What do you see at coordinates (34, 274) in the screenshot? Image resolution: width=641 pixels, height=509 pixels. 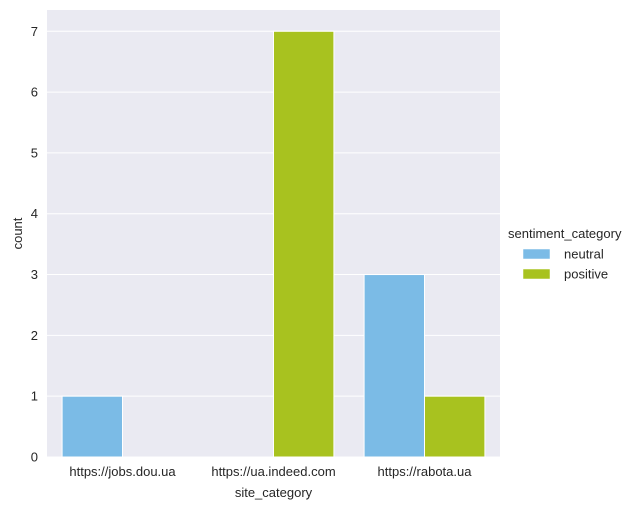 I see `y-tick-label-3: 3` at bounding box center [34, 274].